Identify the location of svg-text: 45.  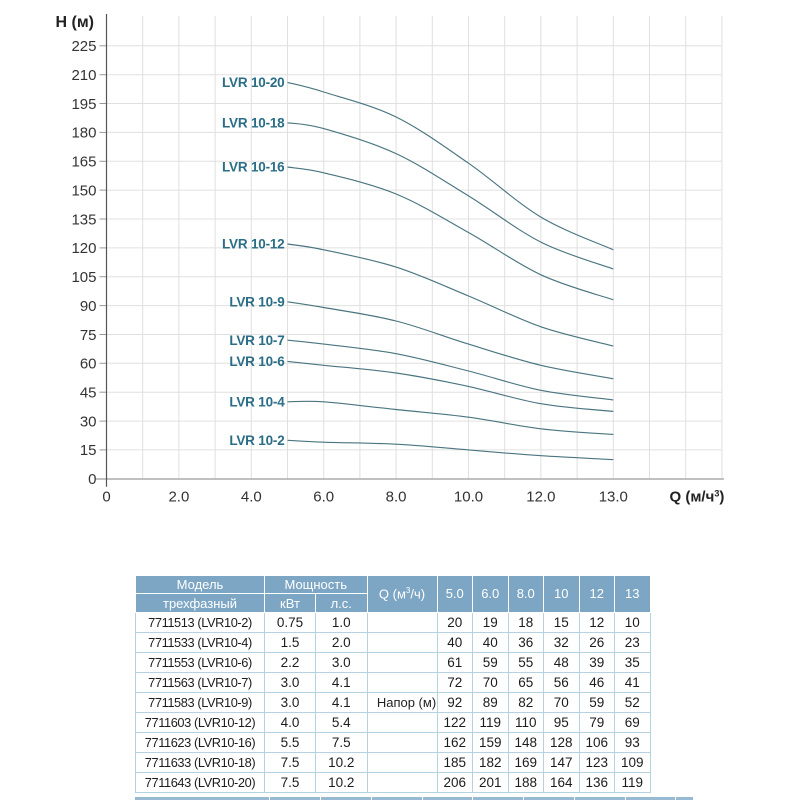
(88, 393).